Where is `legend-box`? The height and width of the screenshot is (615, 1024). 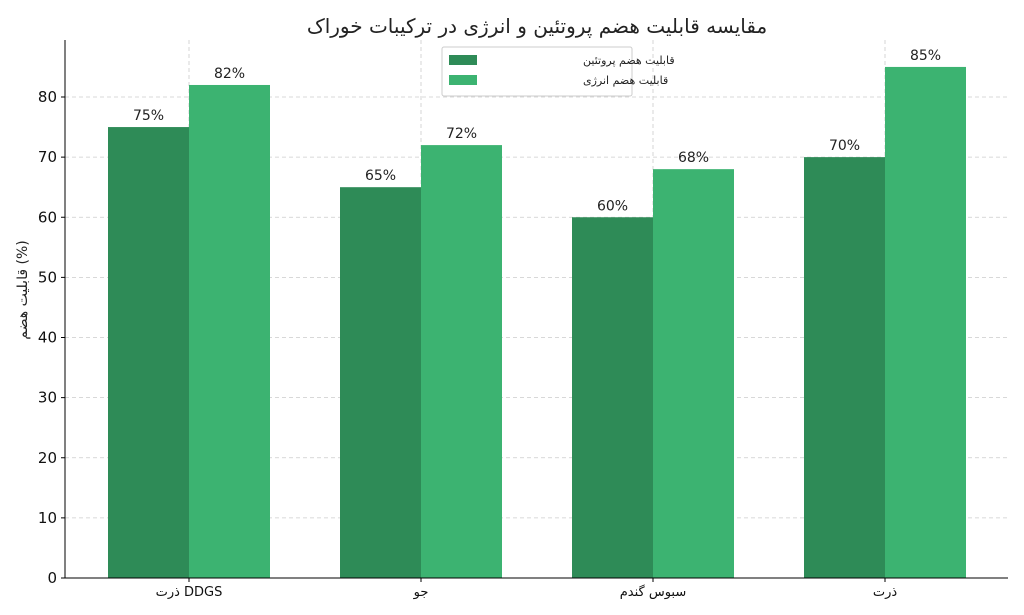
legend-box is located at coordinates (537, 71).